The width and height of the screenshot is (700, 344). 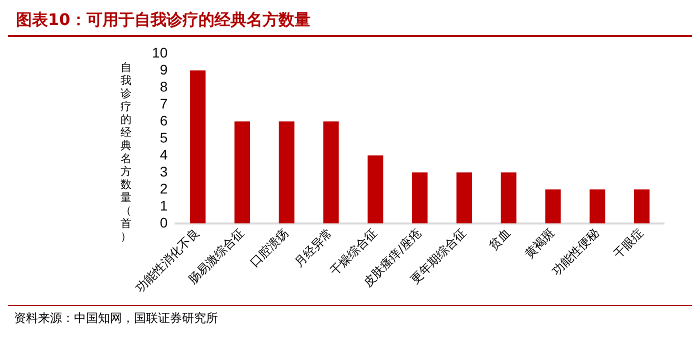 I want to click on y-tick-label: 1, so click(x=164, y=205).